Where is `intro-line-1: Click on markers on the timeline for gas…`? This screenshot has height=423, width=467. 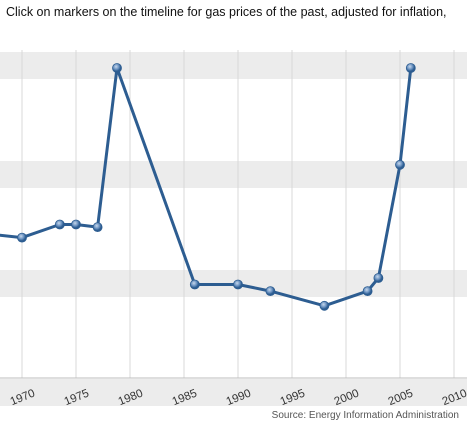
intro-line-1: Click on markers on the timeline for gas… is located at coordinates (226, 12).